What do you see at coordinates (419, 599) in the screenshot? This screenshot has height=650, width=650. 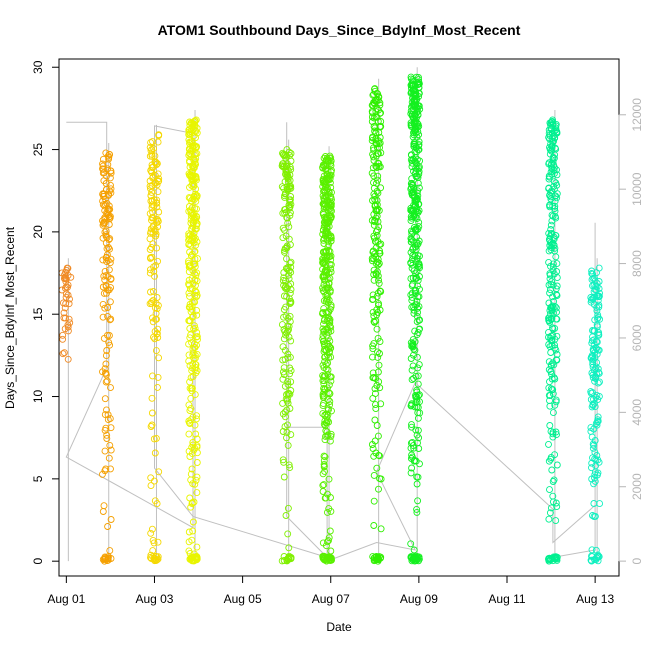 I see `x-tick-label: Aug 09` at bounding box center [419, 599].